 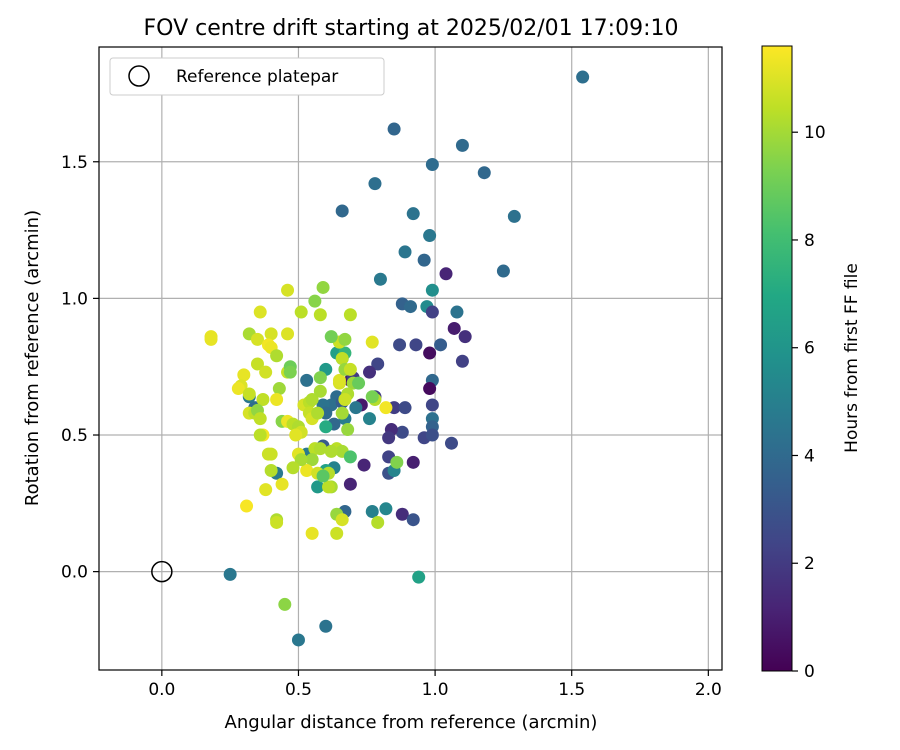 What do you see at coordinates (162, 571) in the screenshot?
I see `reference-point` at bounding box center [162, 571].